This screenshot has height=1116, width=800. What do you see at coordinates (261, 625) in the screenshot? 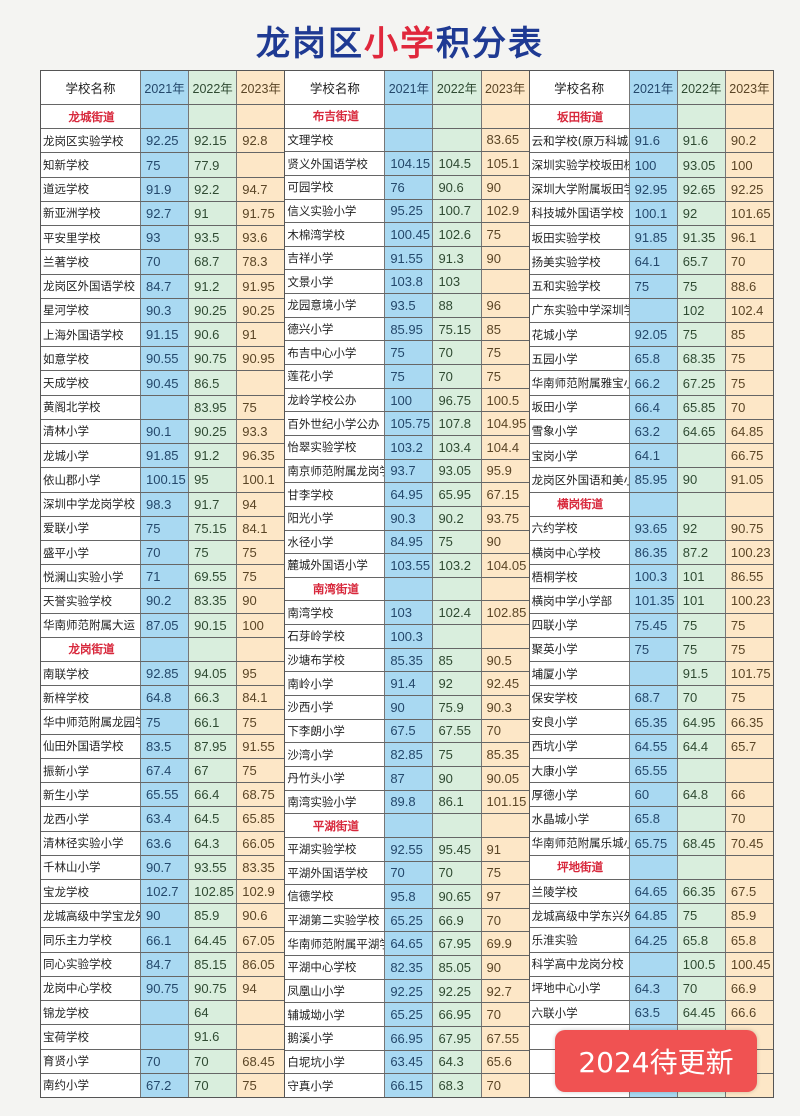
I see `score-2023: 100` at bounding box center [261, 625].